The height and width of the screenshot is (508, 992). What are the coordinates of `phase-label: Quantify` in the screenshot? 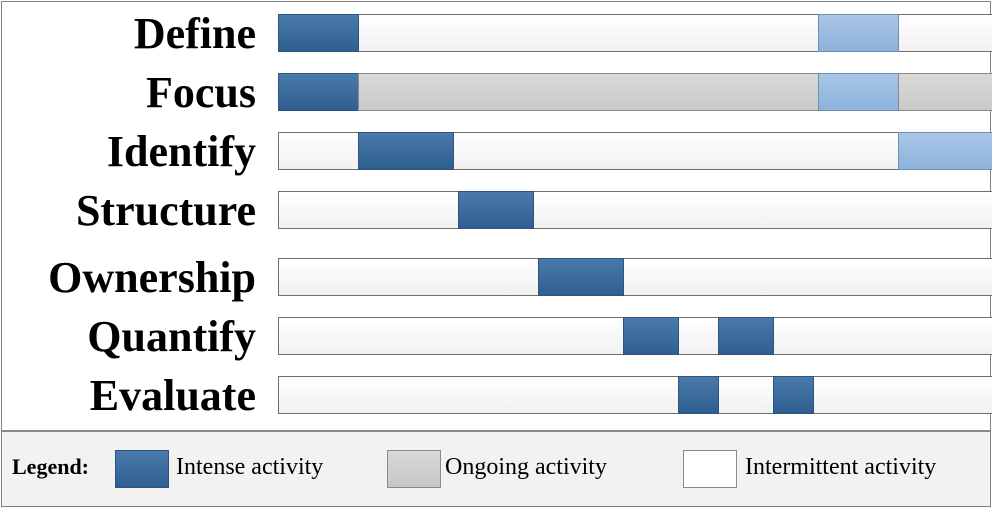 It's located at (171, 336).